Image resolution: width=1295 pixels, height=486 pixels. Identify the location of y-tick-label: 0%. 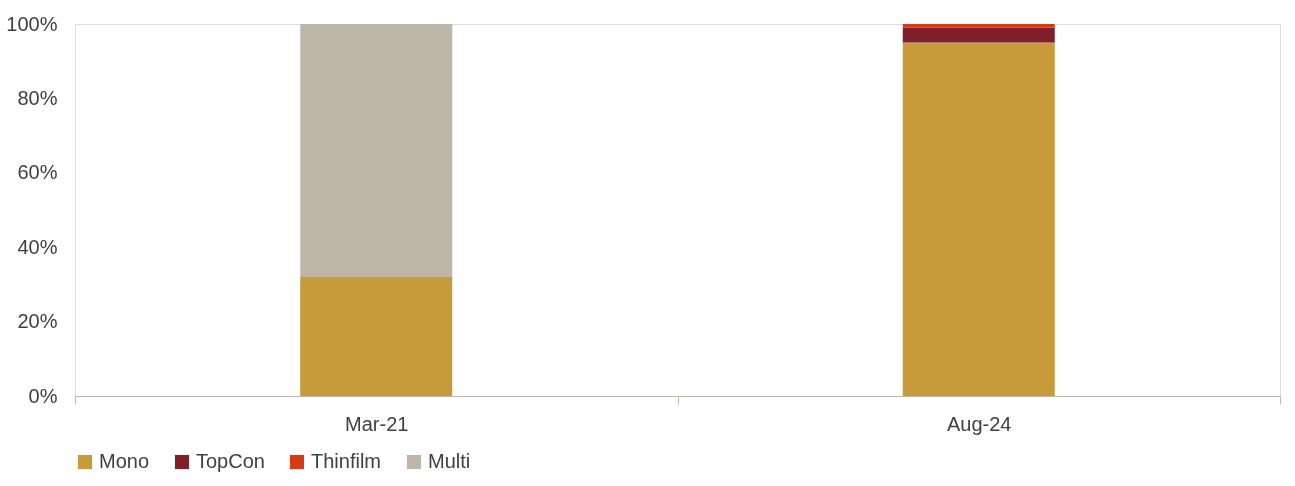
(43, 395).